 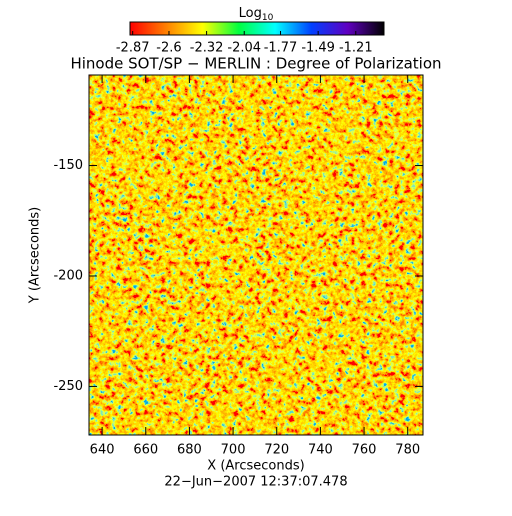 What do you see at coordinates (276, 450) in the screenshot?
I see `x-tick-label: 720` at bounding box center [276, 450].